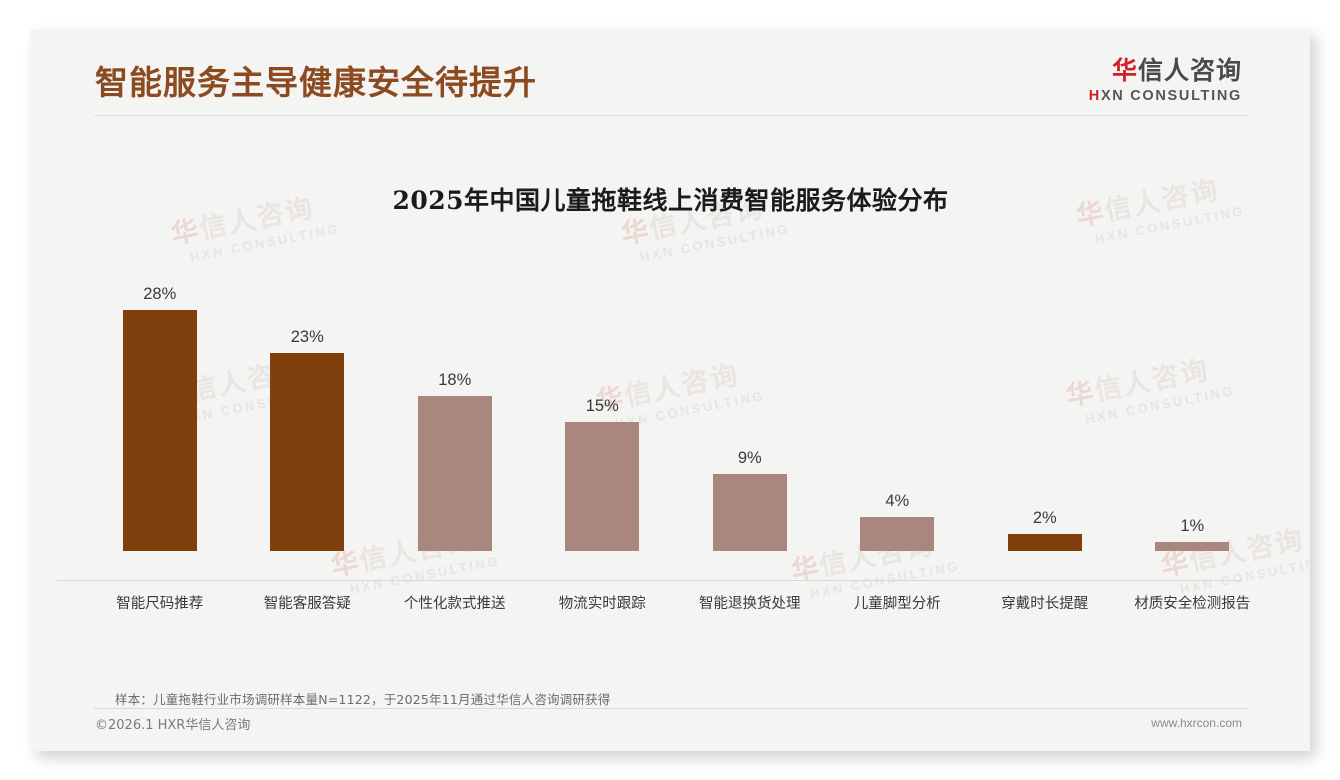 The width and height of the screenshot is (1340, 780). Describe the element at coordinates (1045, 604) in the screenshot. I see `x-axis-label: 穿戴时长提醒` at that location.